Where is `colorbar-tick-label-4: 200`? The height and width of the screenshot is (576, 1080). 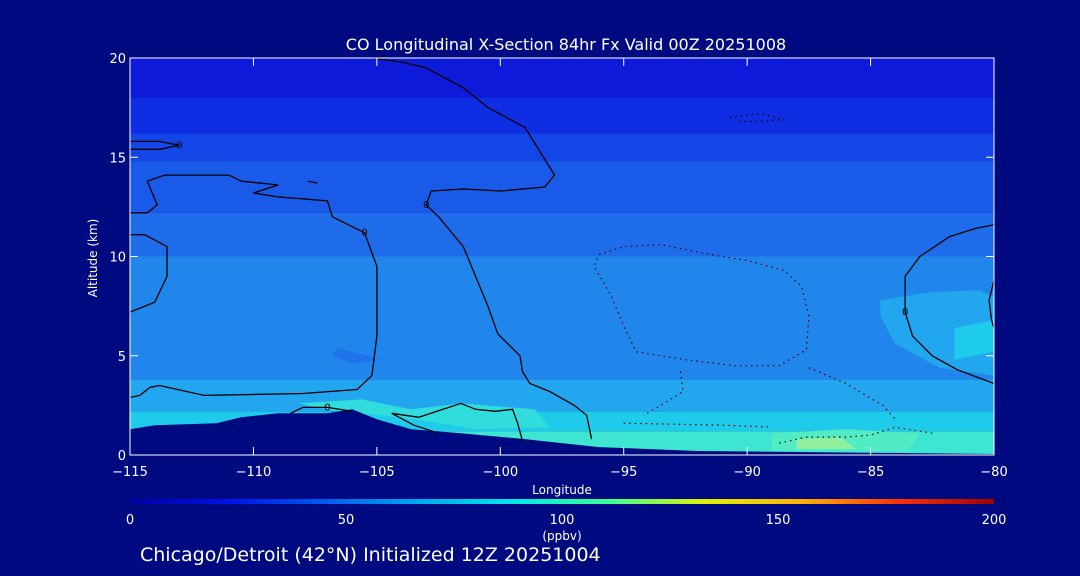 colorbar-tick-label-4: 200 is located at coordinates (994, 520).